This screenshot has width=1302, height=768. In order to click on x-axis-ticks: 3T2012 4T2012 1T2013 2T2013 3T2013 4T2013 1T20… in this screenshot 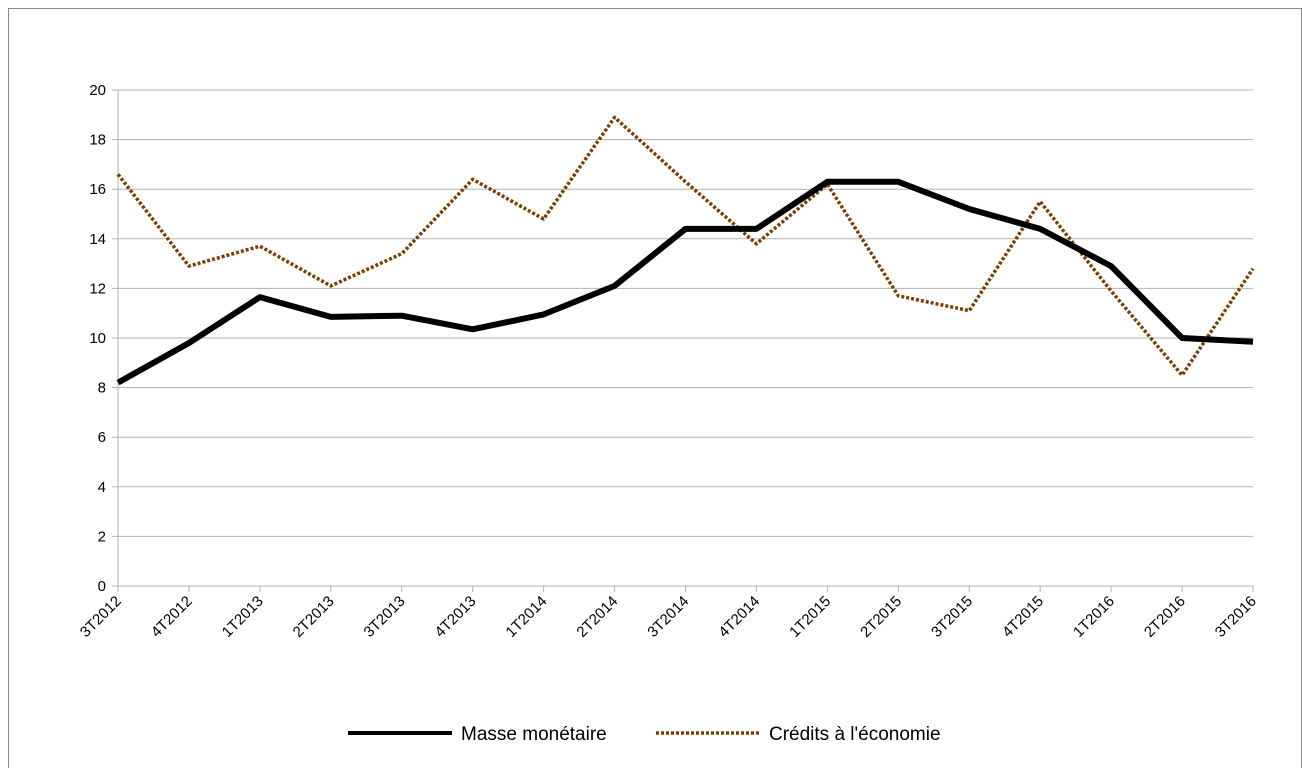, I will do `click(668, 613)`.